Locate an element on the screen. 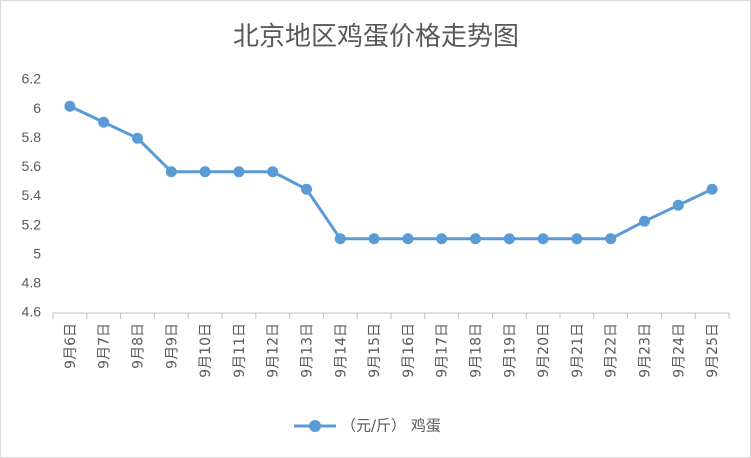 The height and width of the screenshot is (458, 751). x-tick-label: 9月9日 is located at coordinates (172, 346).